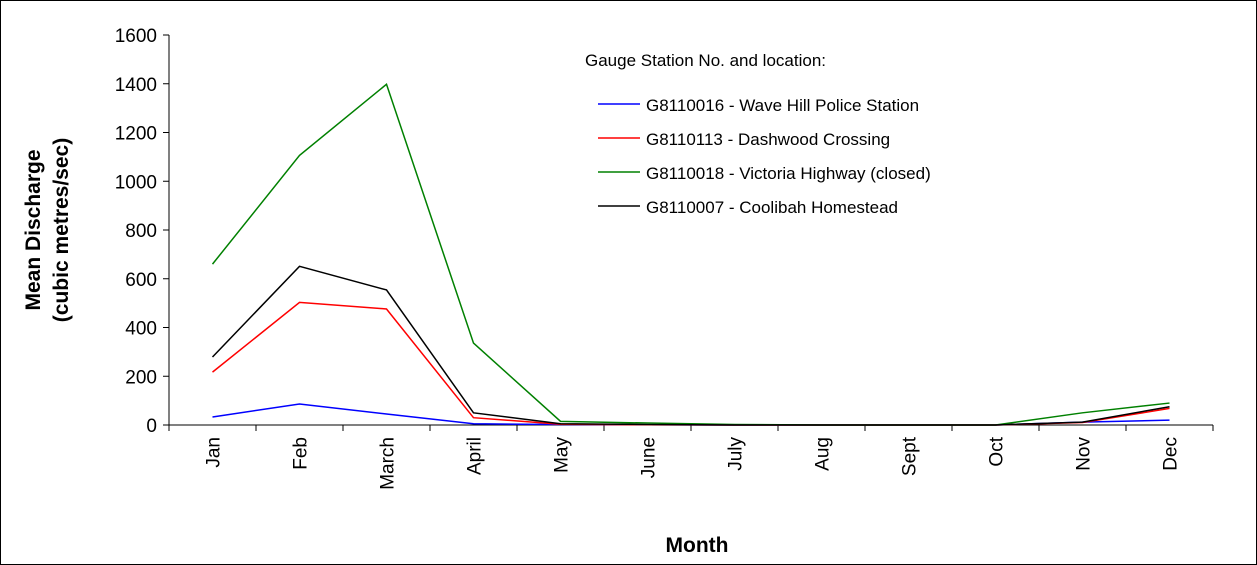 Image resolution: width=1257 pixels, height=565 pixels. Describe the element at coordinates (772, 207) in the screenshot. I see `legend-label: G8110007 - Coolibah Homestead` at that location.